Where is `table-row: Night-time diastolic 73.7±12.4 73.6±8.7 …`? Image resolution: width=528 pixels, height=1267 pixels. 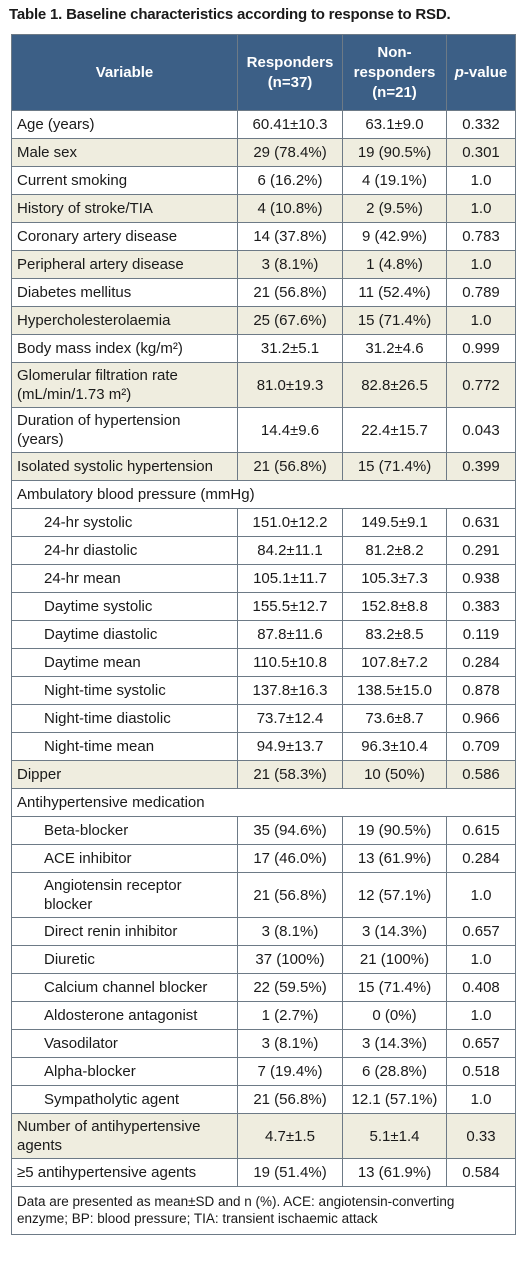
table-row: Night-time diastolic 73.7±12.4 73.6±8.7 … is located at coordinates (263, 718).